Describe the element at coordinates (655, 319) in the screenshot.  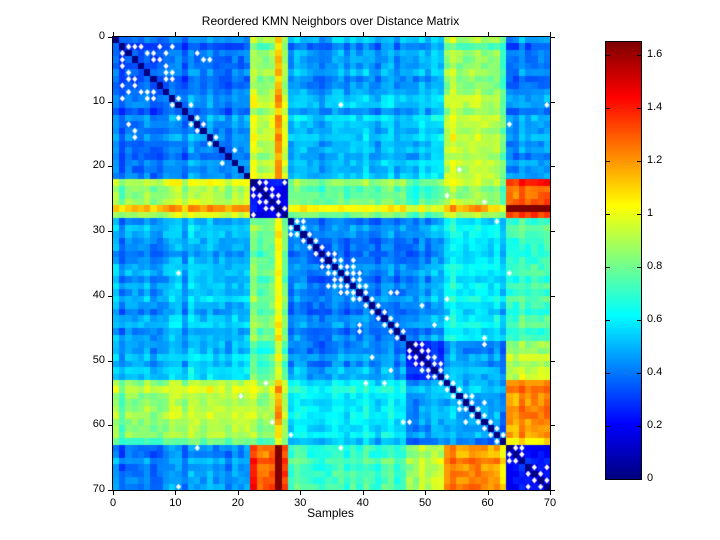
I see `tick-label: 0.6` at that location.